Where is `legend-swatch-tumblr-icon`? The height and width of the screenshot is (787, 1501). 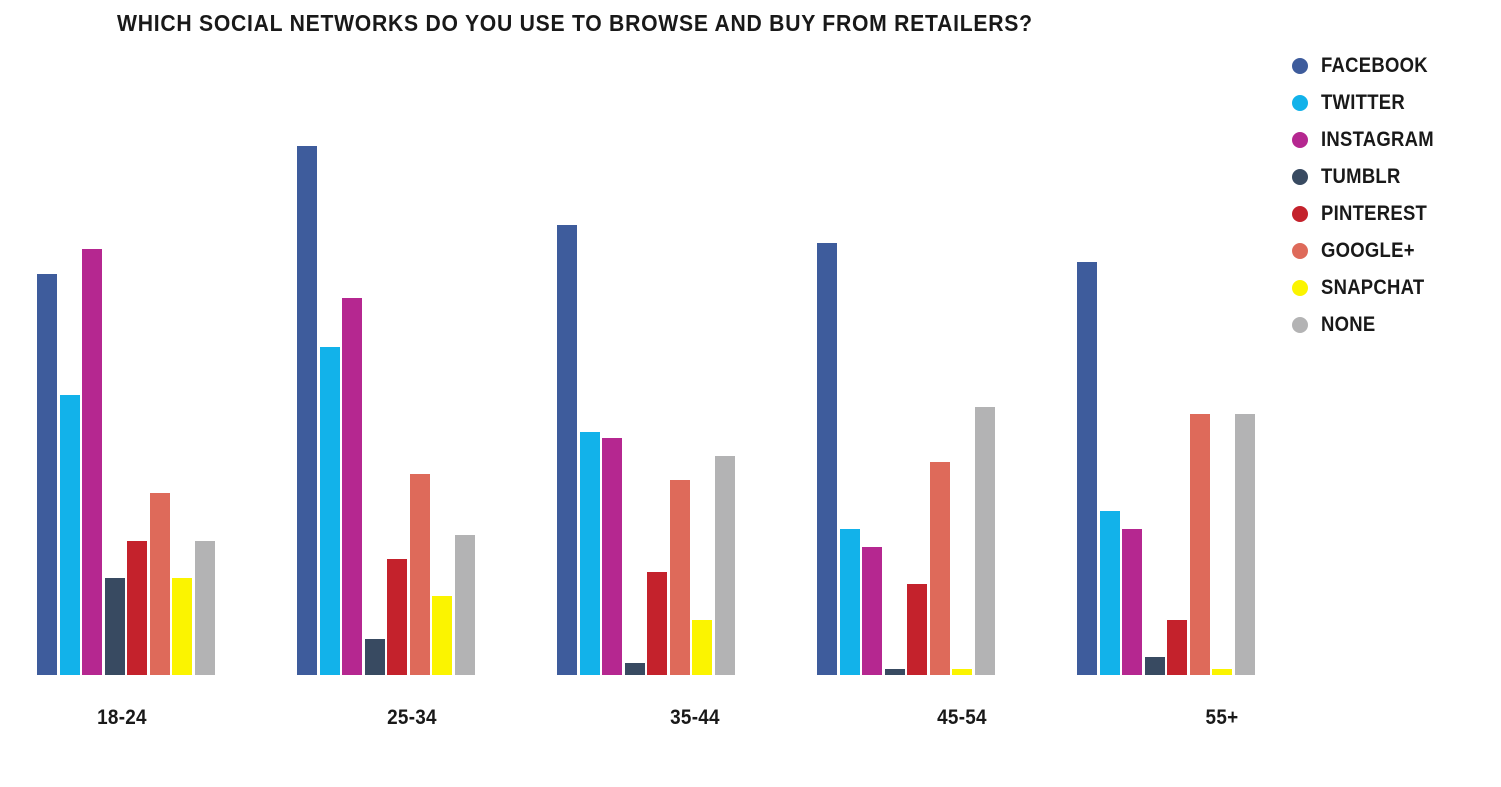
legend-swatch-tumblr-icon is located at coordinates (1300, 176).